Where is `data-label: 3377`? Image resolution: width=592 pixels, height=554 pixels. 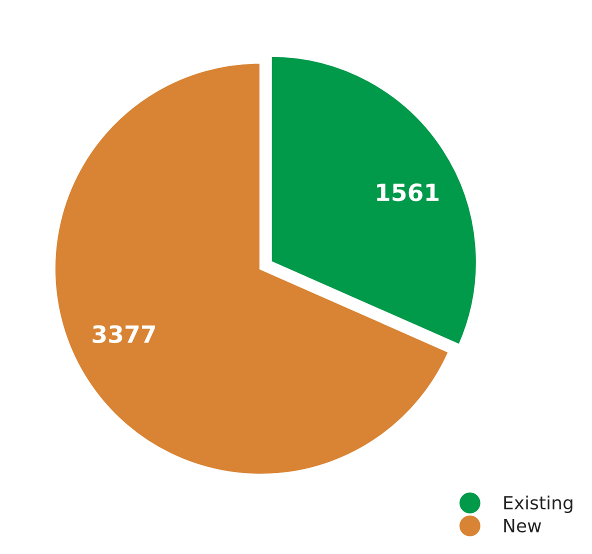
data-label: 3377 is located at coordinates (124, 334).